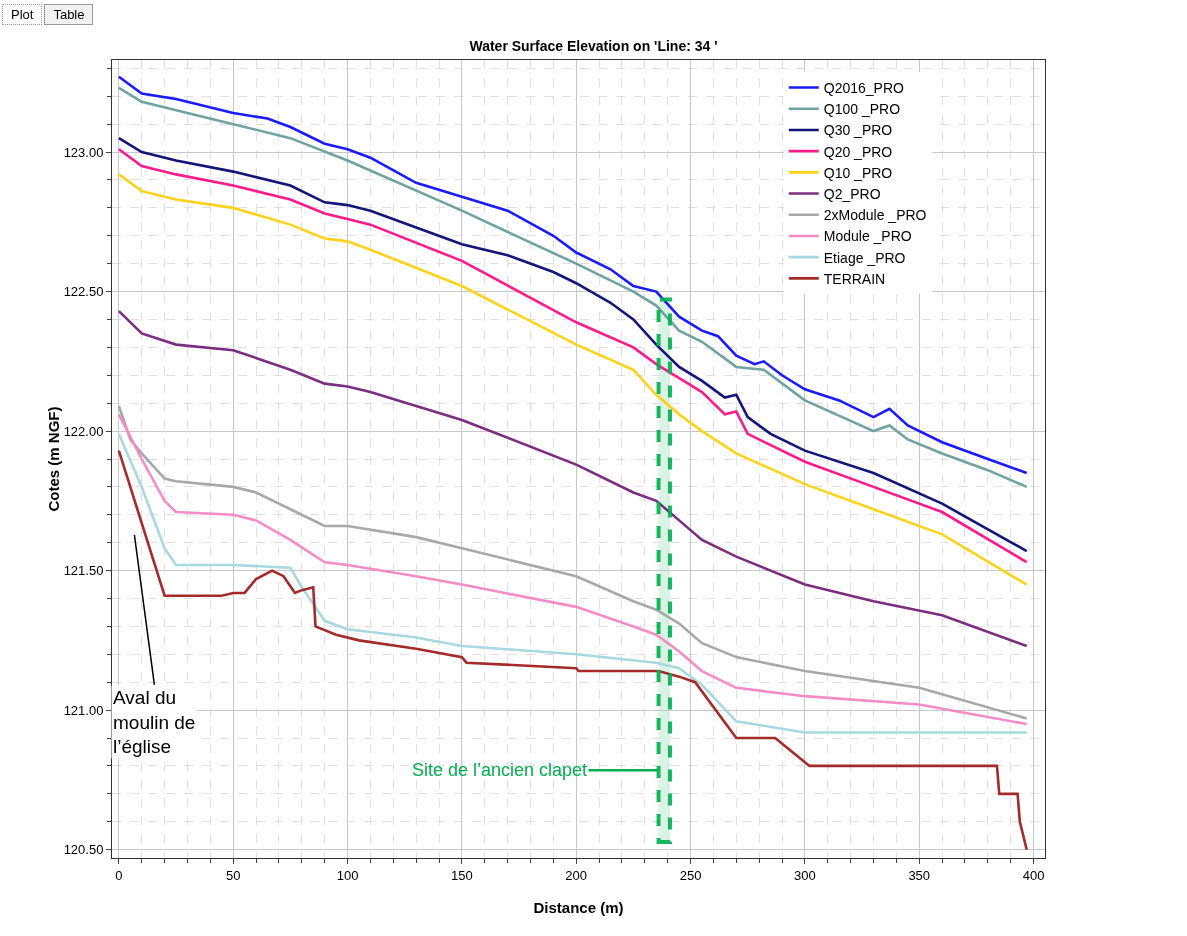  Describe the element at coordinates (858, 151) in the screenshot. I see `legend-label: Q20 _PRO` at that location.